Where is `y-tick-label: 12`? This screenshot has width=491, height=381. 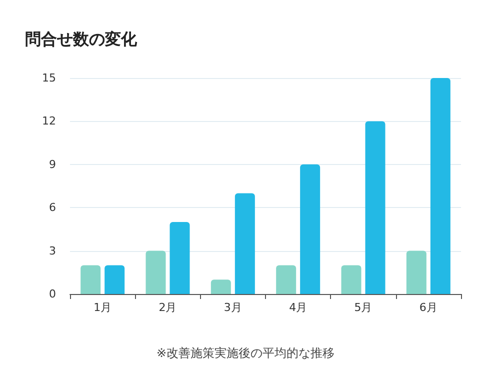
y-tick-label: 12 is located at coordinates (49, 121).